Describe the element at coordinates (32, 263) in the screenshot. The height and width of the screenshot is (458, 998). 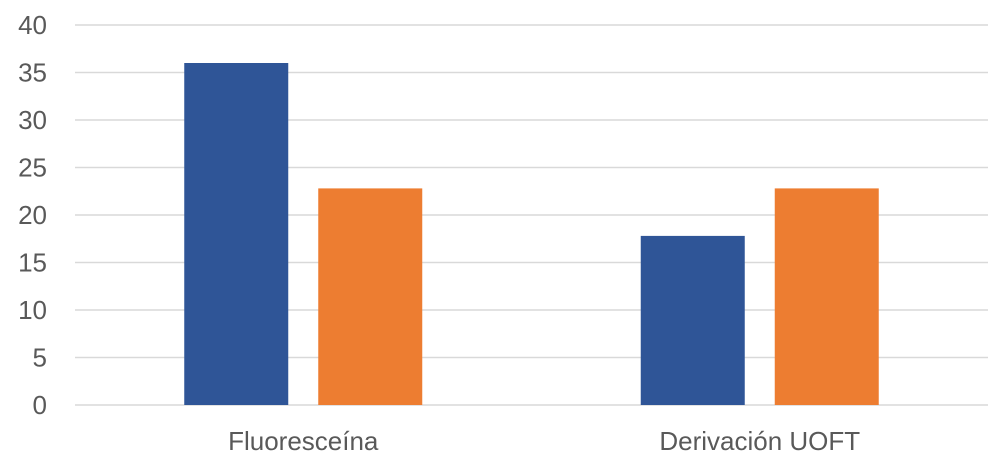
I see `y-tick-label: 15` at that location.